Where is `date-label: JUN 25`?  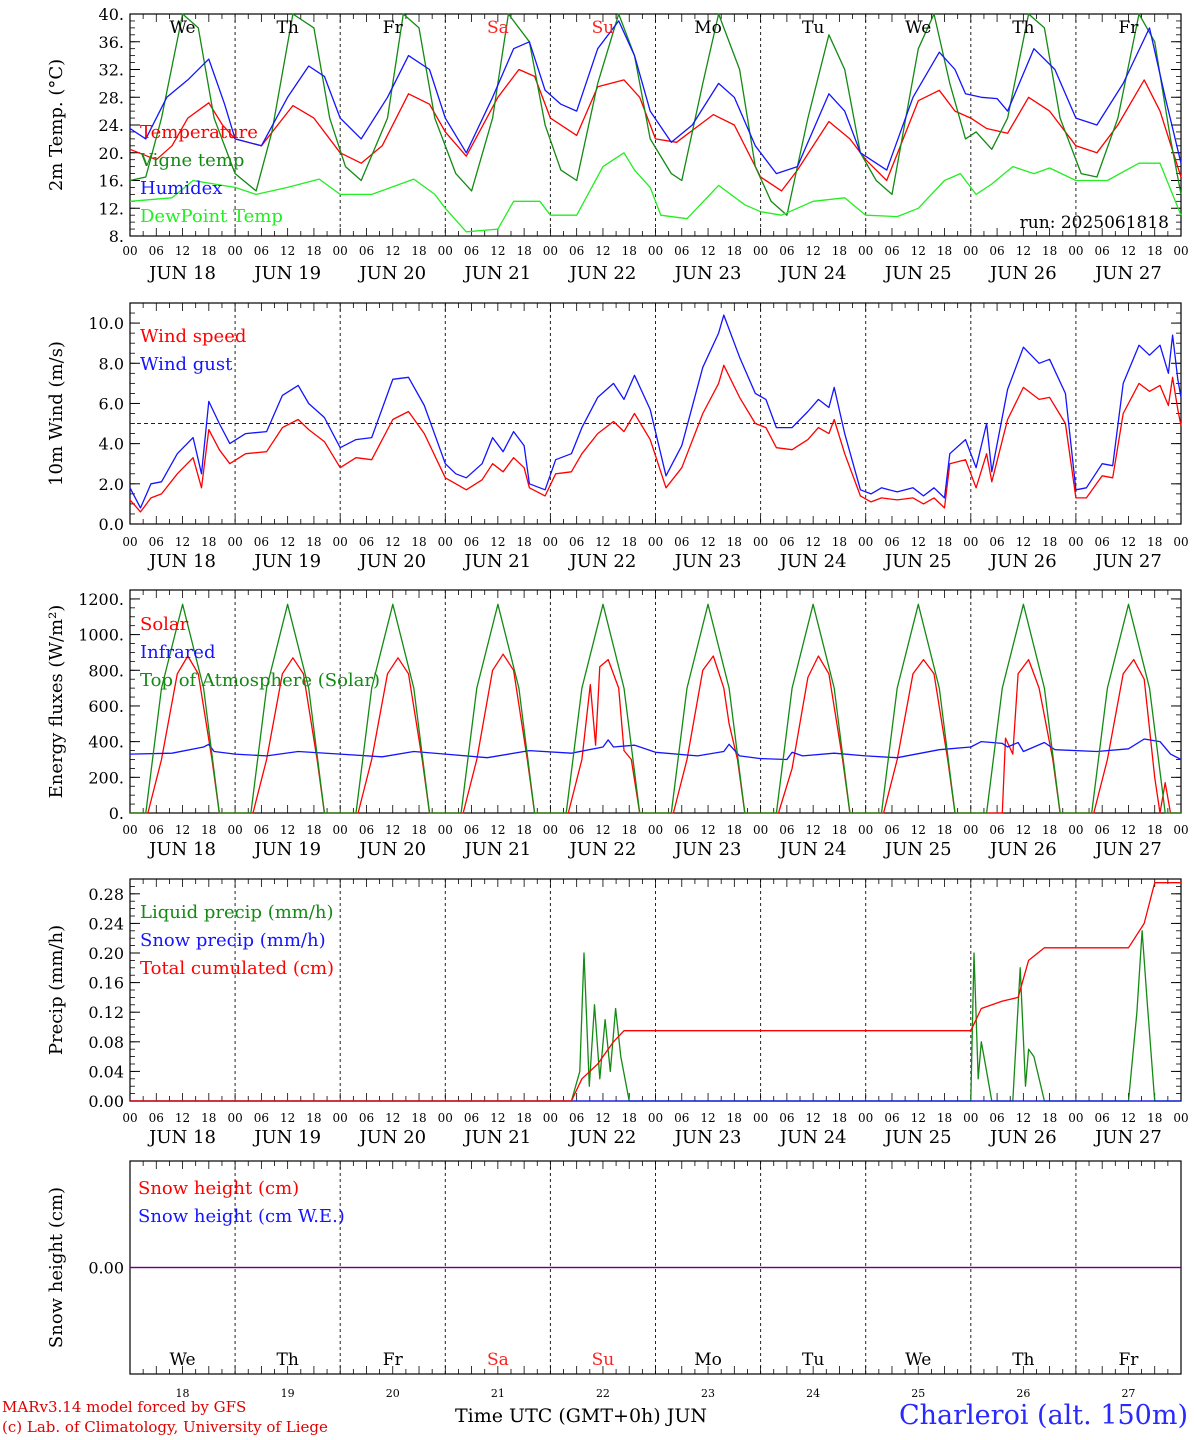
date-label: JUN 25 is located at coordinates (917, 849).